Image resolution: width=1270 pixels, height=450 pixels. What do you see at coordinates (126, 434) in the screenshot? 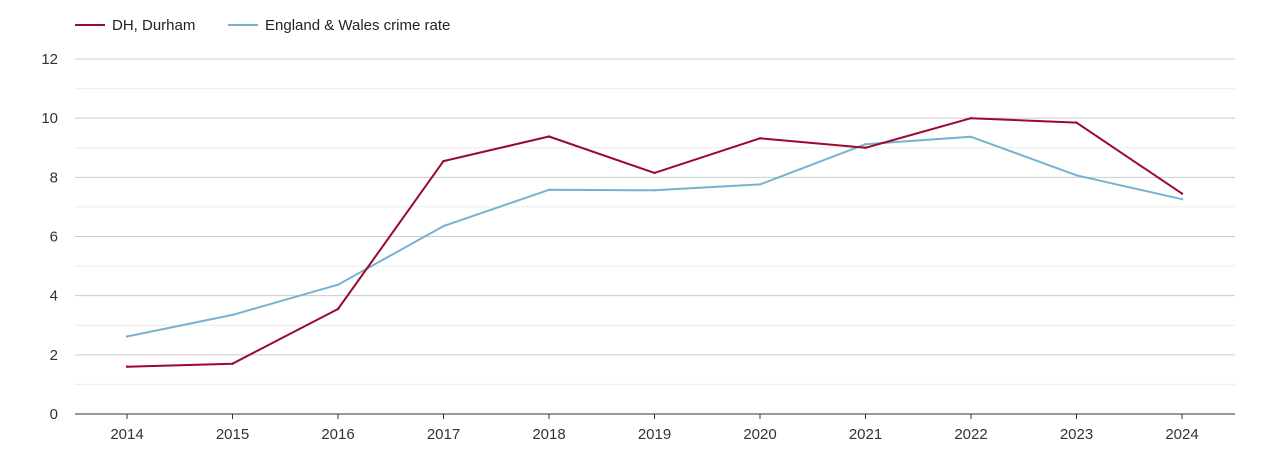
I see `x-tick-label: 2014` at bounding box center [126, 434].